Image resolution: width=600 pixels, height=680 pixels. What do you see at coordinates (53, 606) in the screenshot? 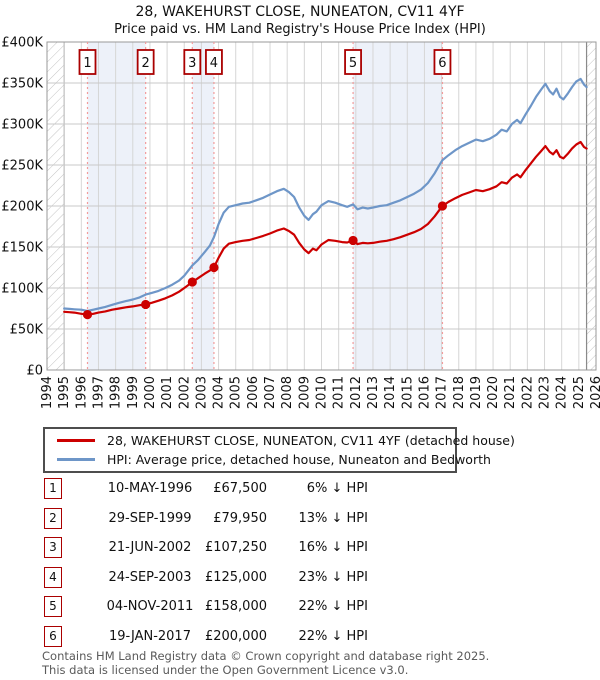
I see `sale-number-badge: 5` at bounding box center [53, 606].